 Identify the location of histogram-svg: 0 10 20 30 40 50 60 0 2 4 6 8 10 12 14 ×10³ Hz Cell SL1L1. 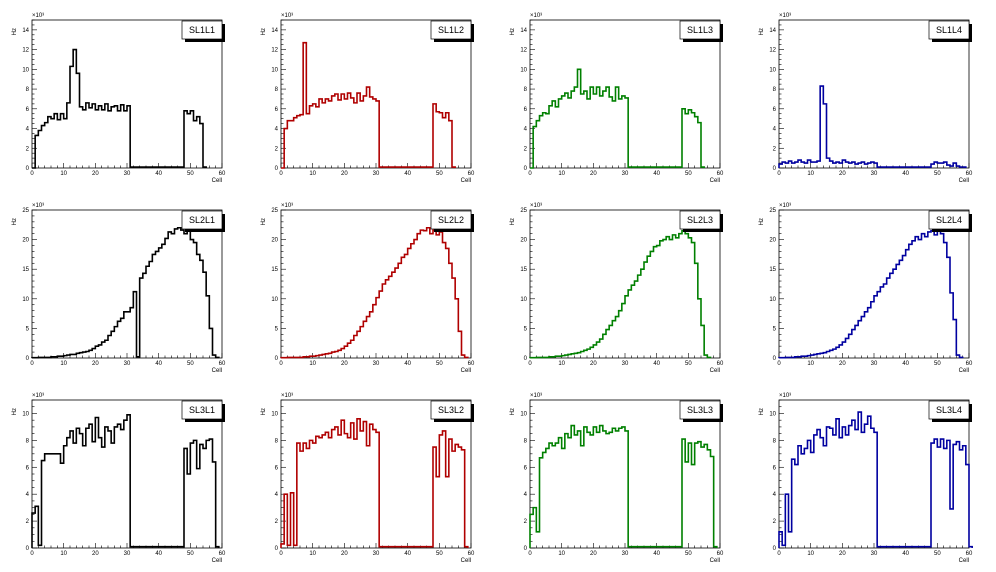
(119, 98).